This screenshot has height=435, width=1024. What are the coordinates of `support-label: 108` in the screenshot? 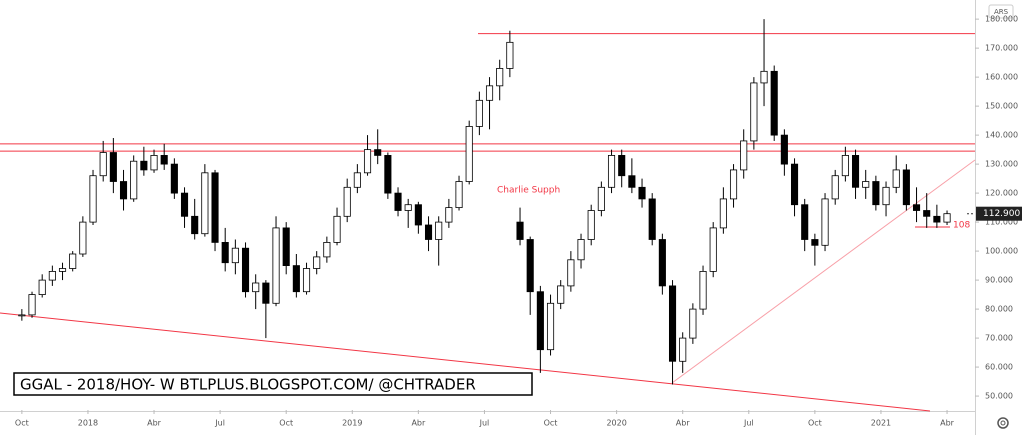 It's located at (961, 226).